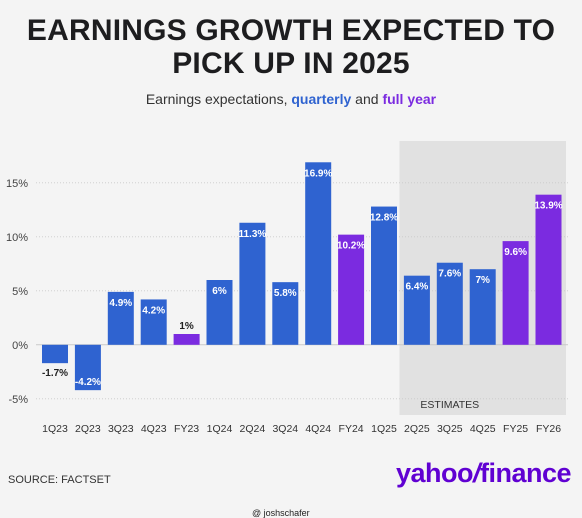 This screenshot has width=582, height=518. Describe the element at coordinates (483, 429) in the screenshot. I see `x-tick-label: 4Q25` at that location.